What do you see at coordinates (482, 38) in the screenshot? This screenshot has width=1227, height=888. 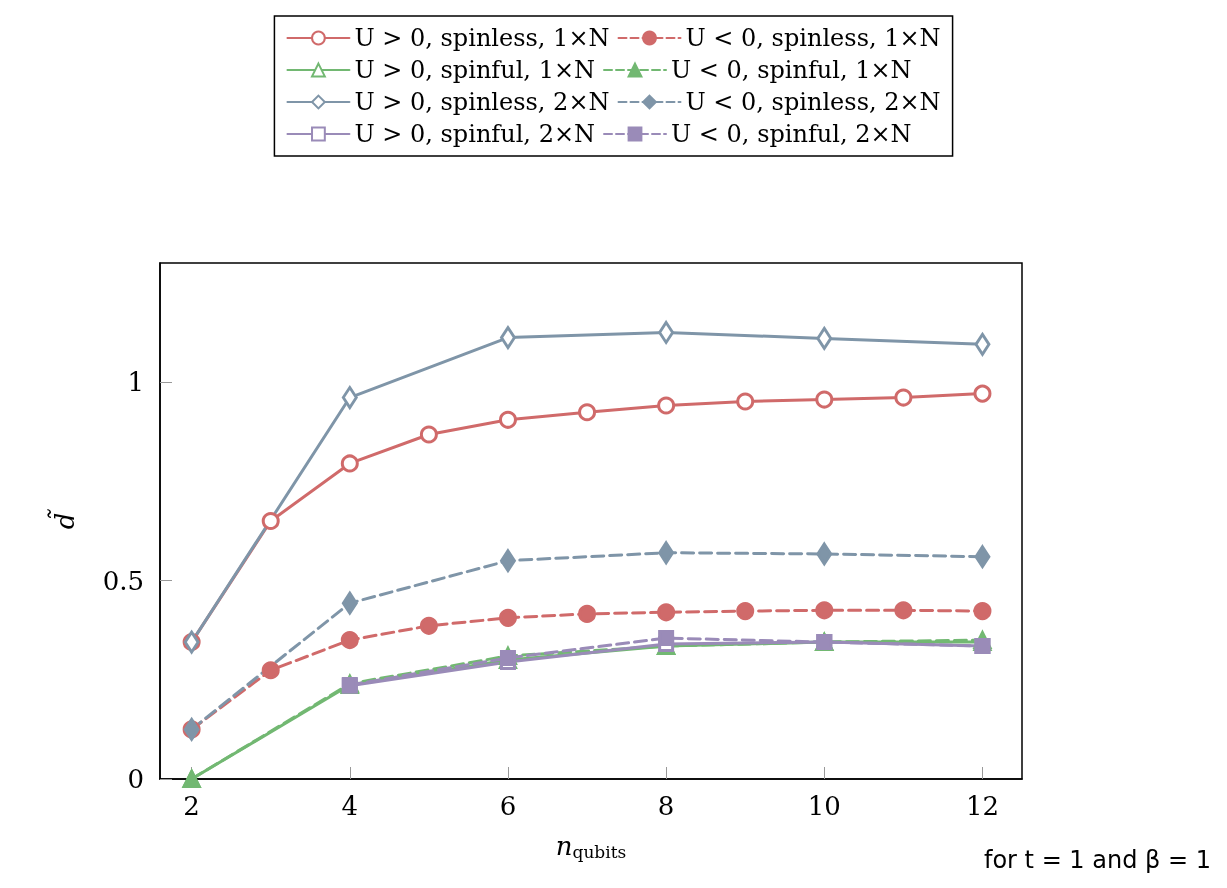 I see `legend-label: U > 0, spinless, 1×N` at bounding box center [482, 38].